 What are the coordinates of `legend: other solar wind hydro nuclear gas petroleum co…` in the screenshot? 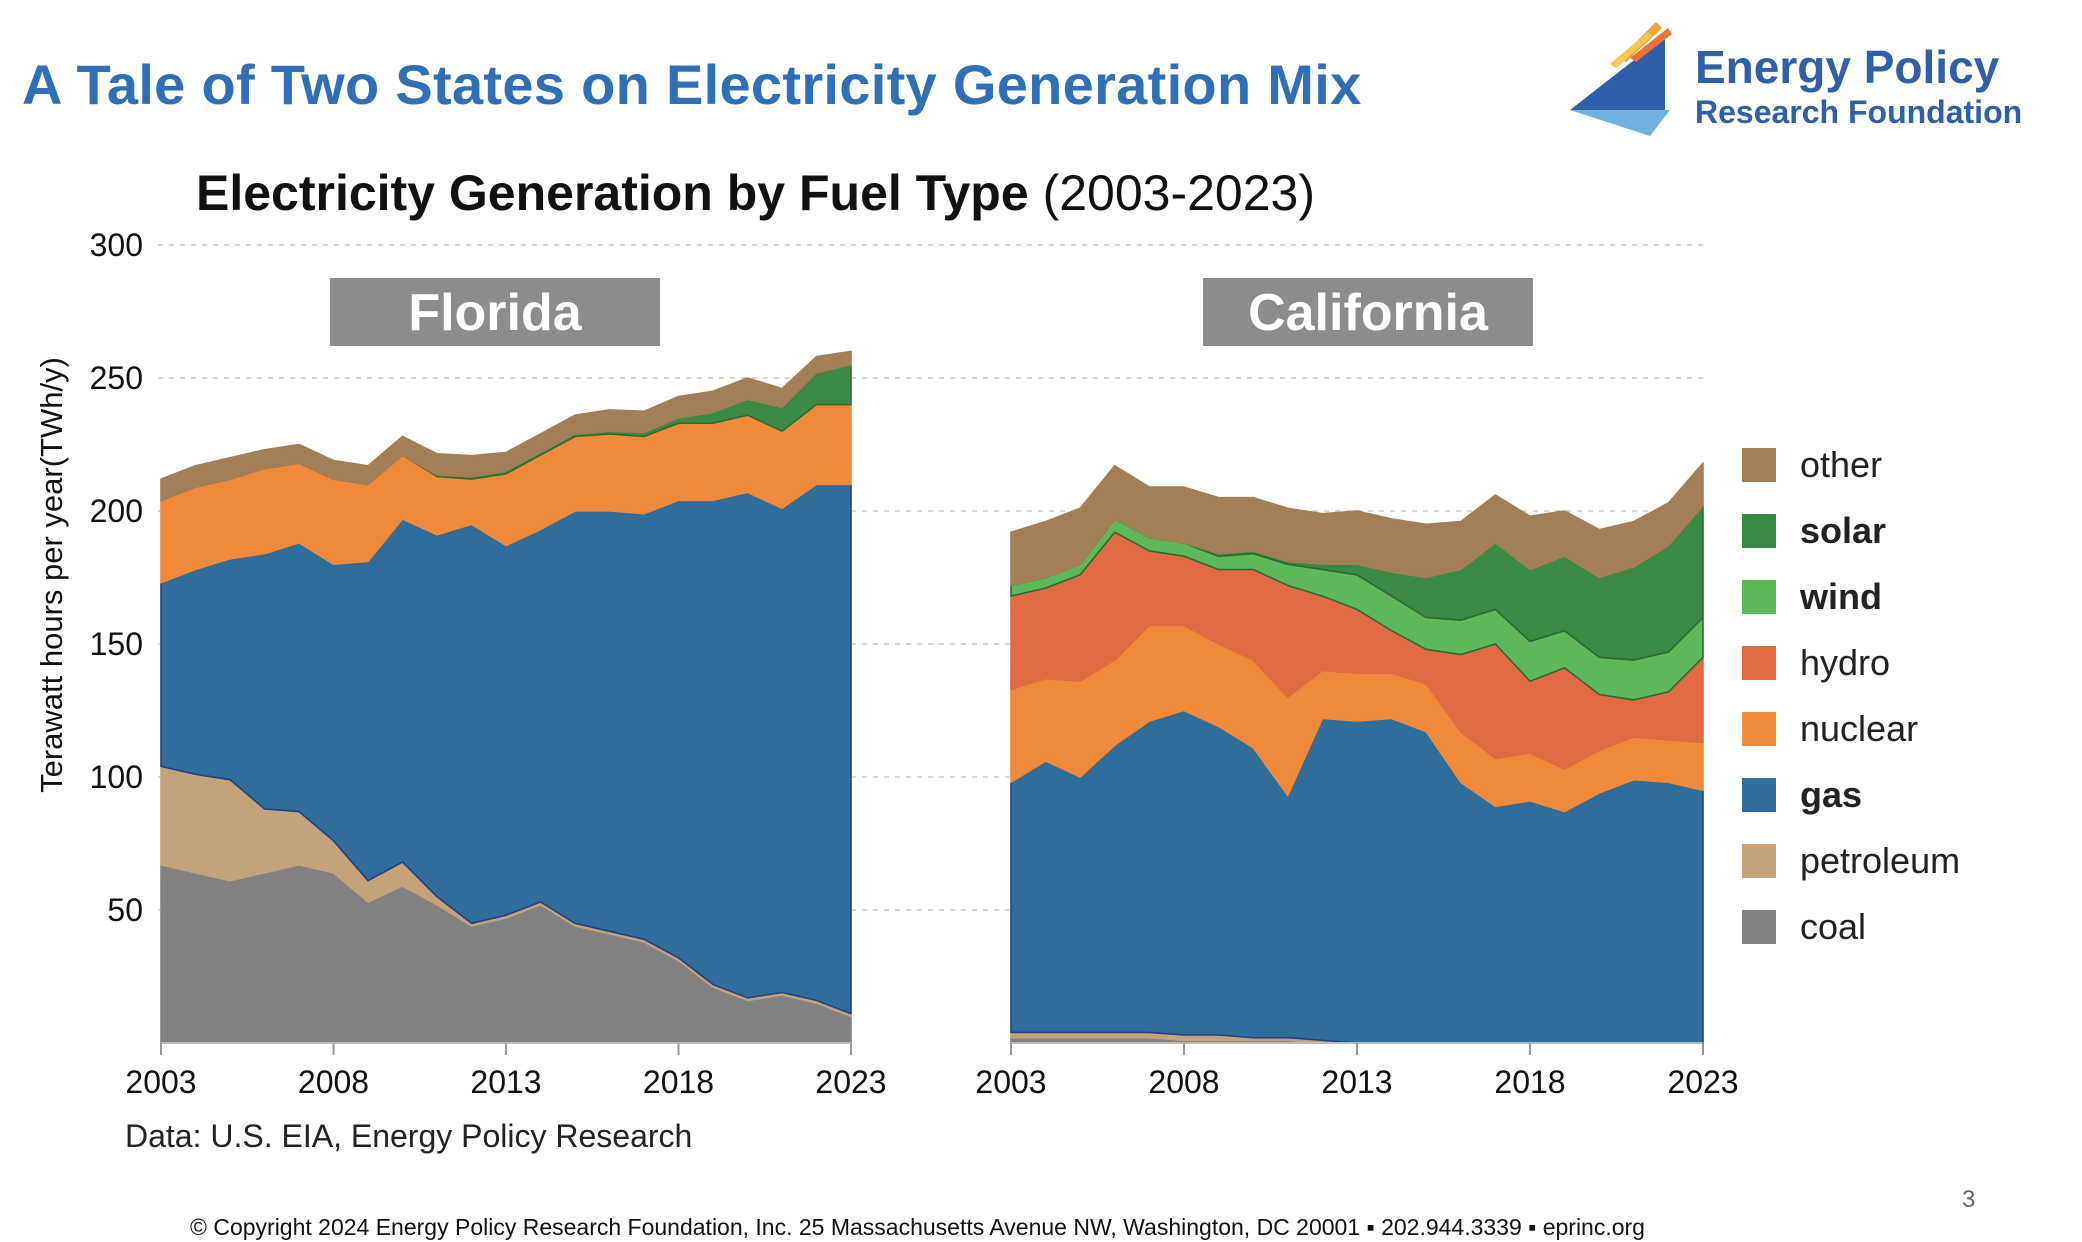 It's located at (1851, 696).